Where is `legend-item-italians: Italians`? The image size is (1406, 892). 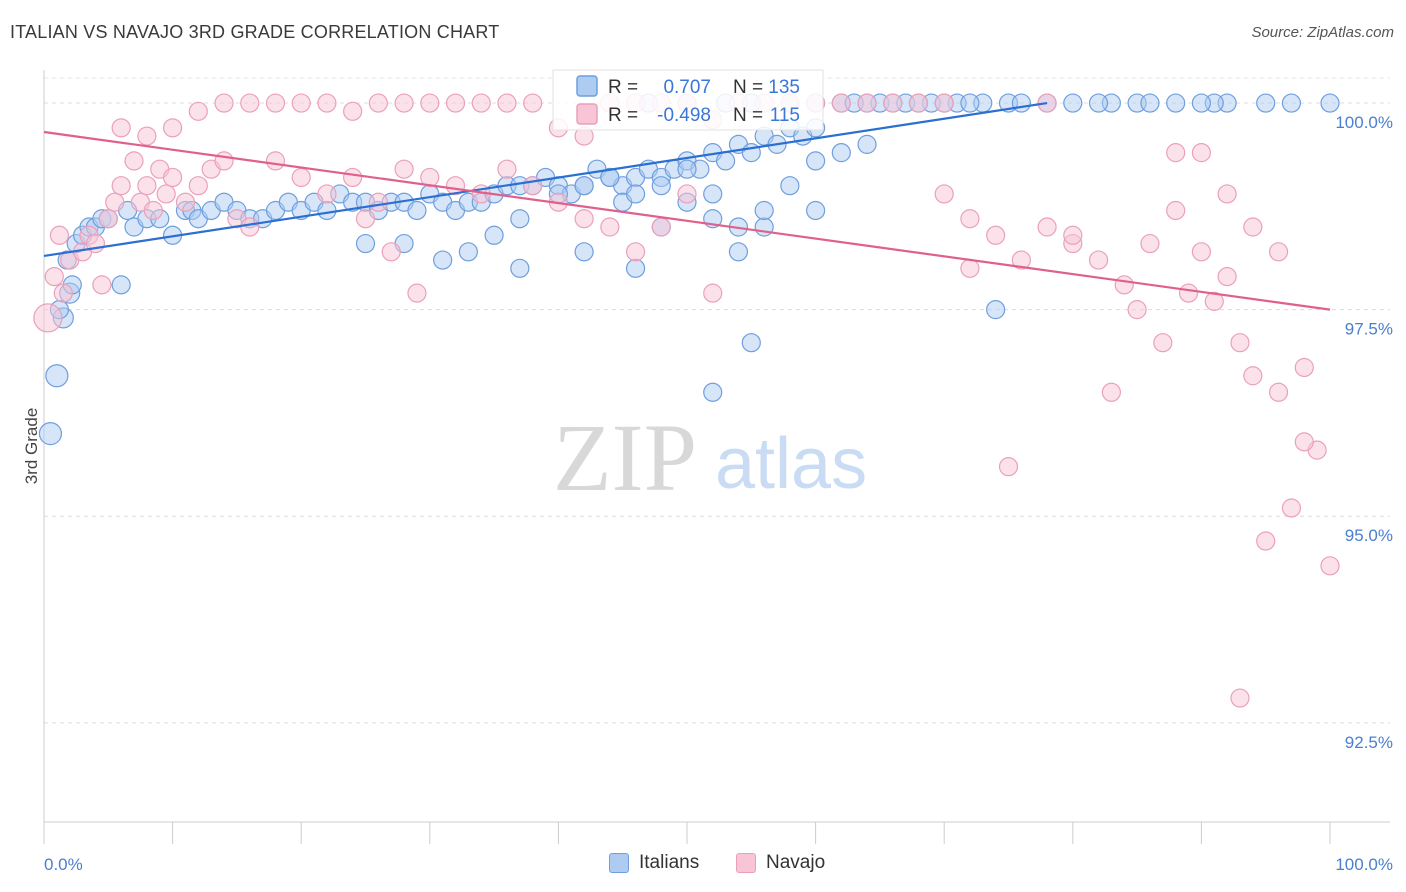
legend-item-italians: Italians is located at coordinates (654, 863).